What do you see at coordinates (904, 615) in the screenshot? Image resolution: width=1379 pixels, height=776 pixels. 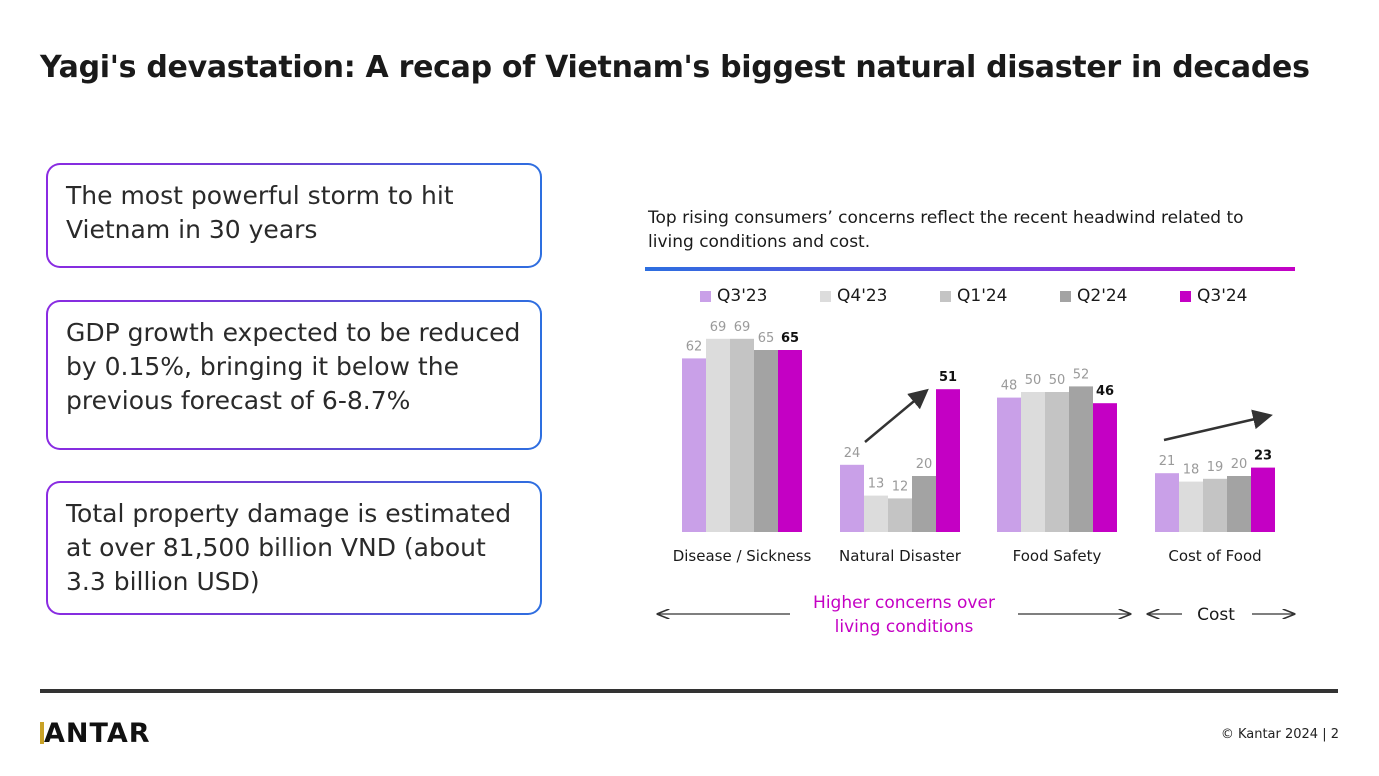 I see `annotation-label: Higher concerns over living conditions` at bounding box center [904, 615].